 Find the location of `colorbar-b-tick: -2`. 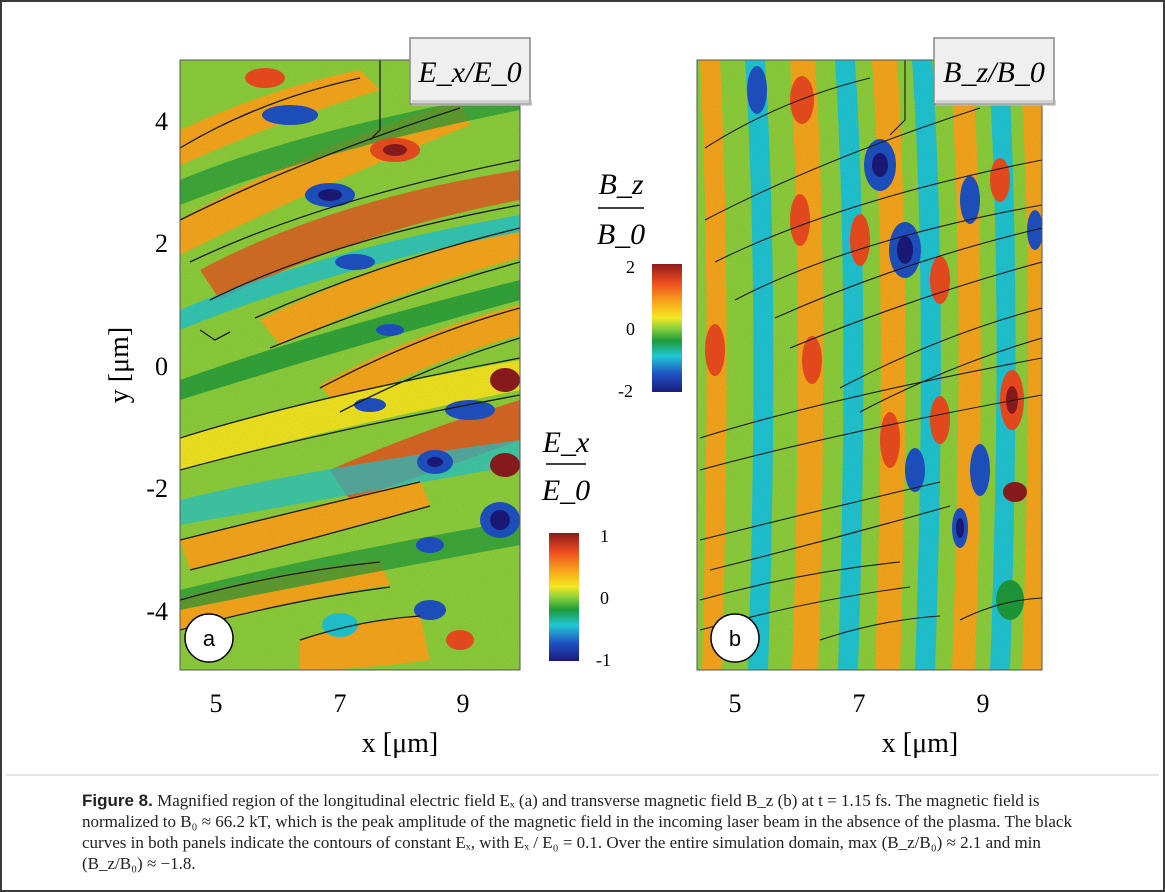

colorbar-b-tick: -2 is located at coordinates (625, 391).